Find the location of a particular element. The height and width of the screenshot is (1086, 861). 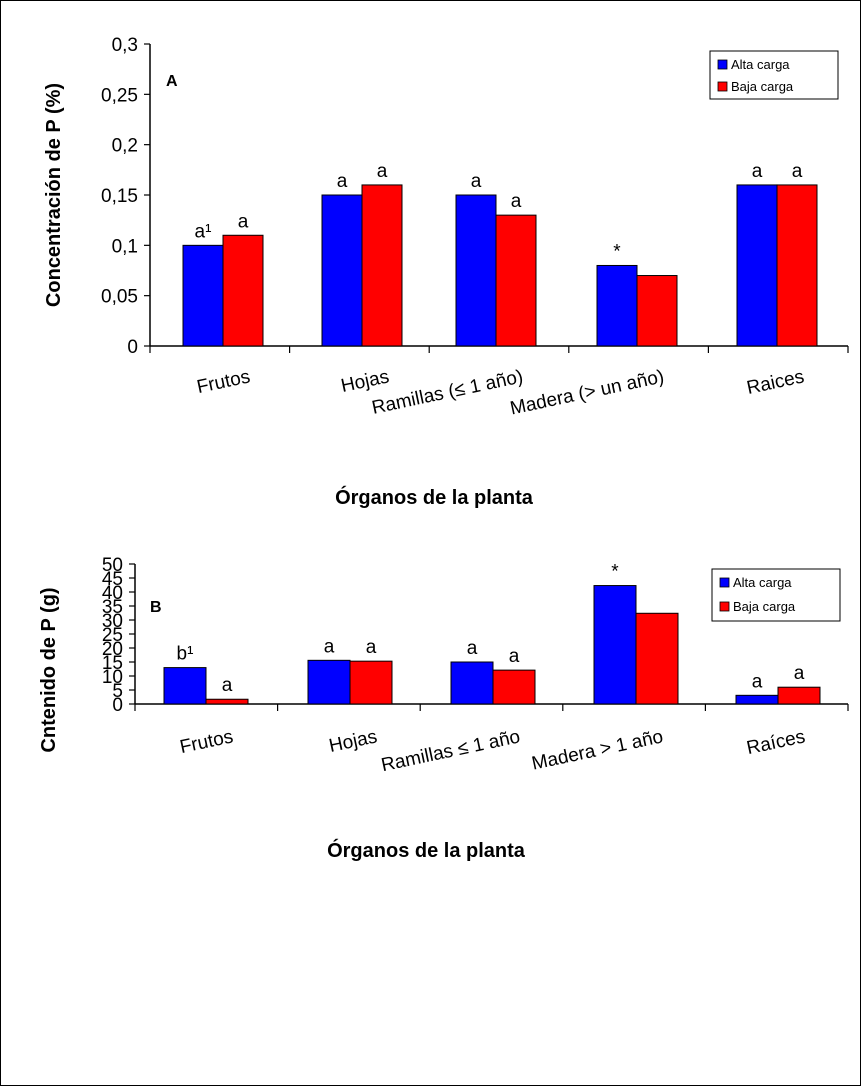

y-tick-label: 0,1 is located at coordinates (125, 246).